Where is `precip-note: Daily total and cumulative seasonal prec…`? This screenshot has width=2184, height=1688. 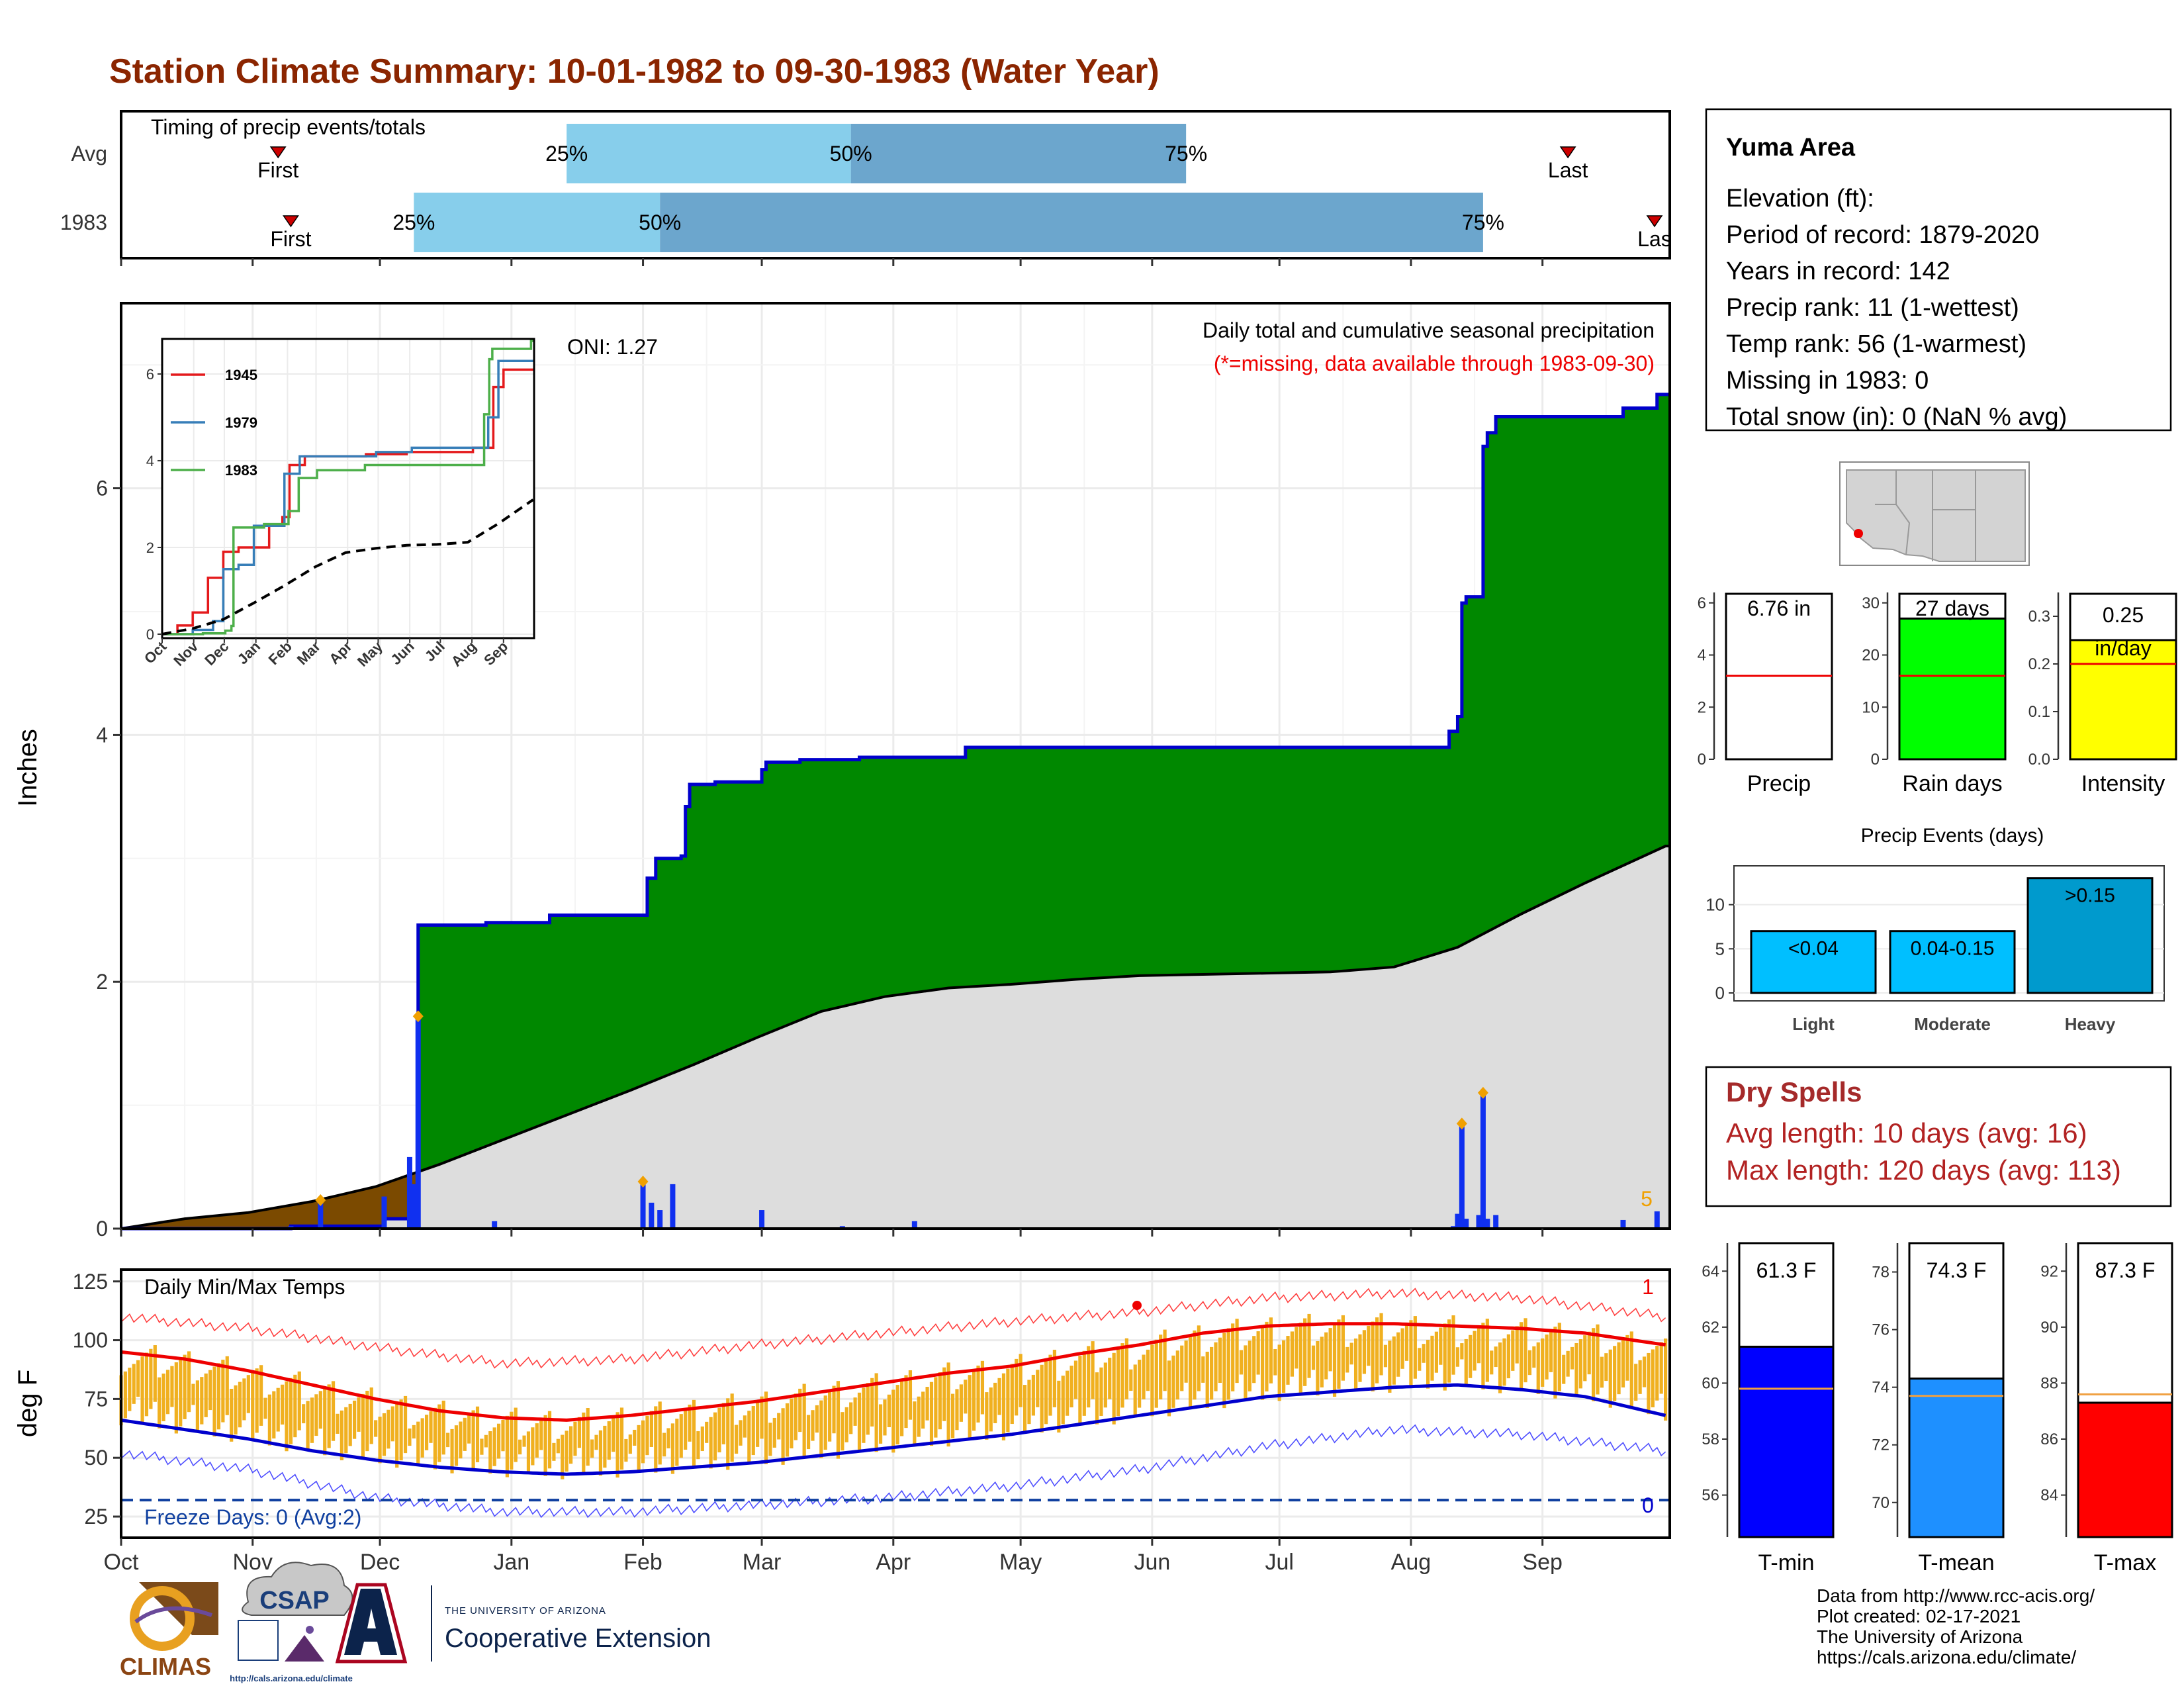 precip-note: Daily total and cumulative seasonal prec… is located at coordinates (1429, 330).